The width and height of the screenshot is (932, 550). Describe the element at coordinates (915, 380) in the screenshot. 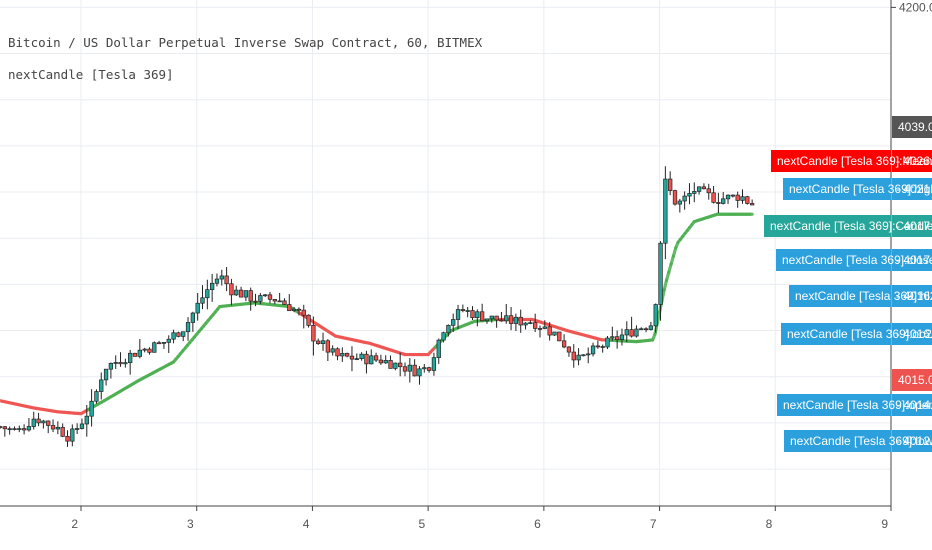

I see `open-price-value: 4015.0` at that location.